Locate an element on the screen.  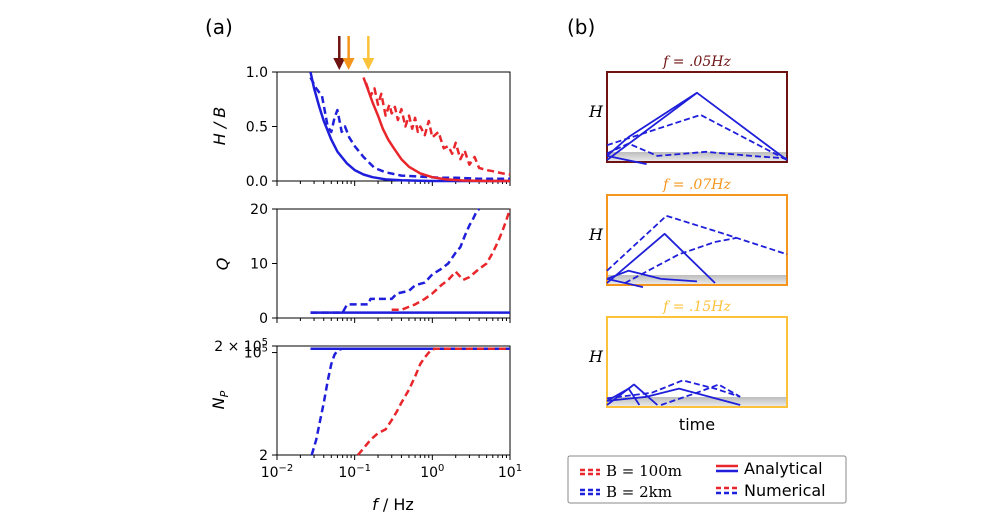
frequency-arrows is located at coordinates (354, 53).